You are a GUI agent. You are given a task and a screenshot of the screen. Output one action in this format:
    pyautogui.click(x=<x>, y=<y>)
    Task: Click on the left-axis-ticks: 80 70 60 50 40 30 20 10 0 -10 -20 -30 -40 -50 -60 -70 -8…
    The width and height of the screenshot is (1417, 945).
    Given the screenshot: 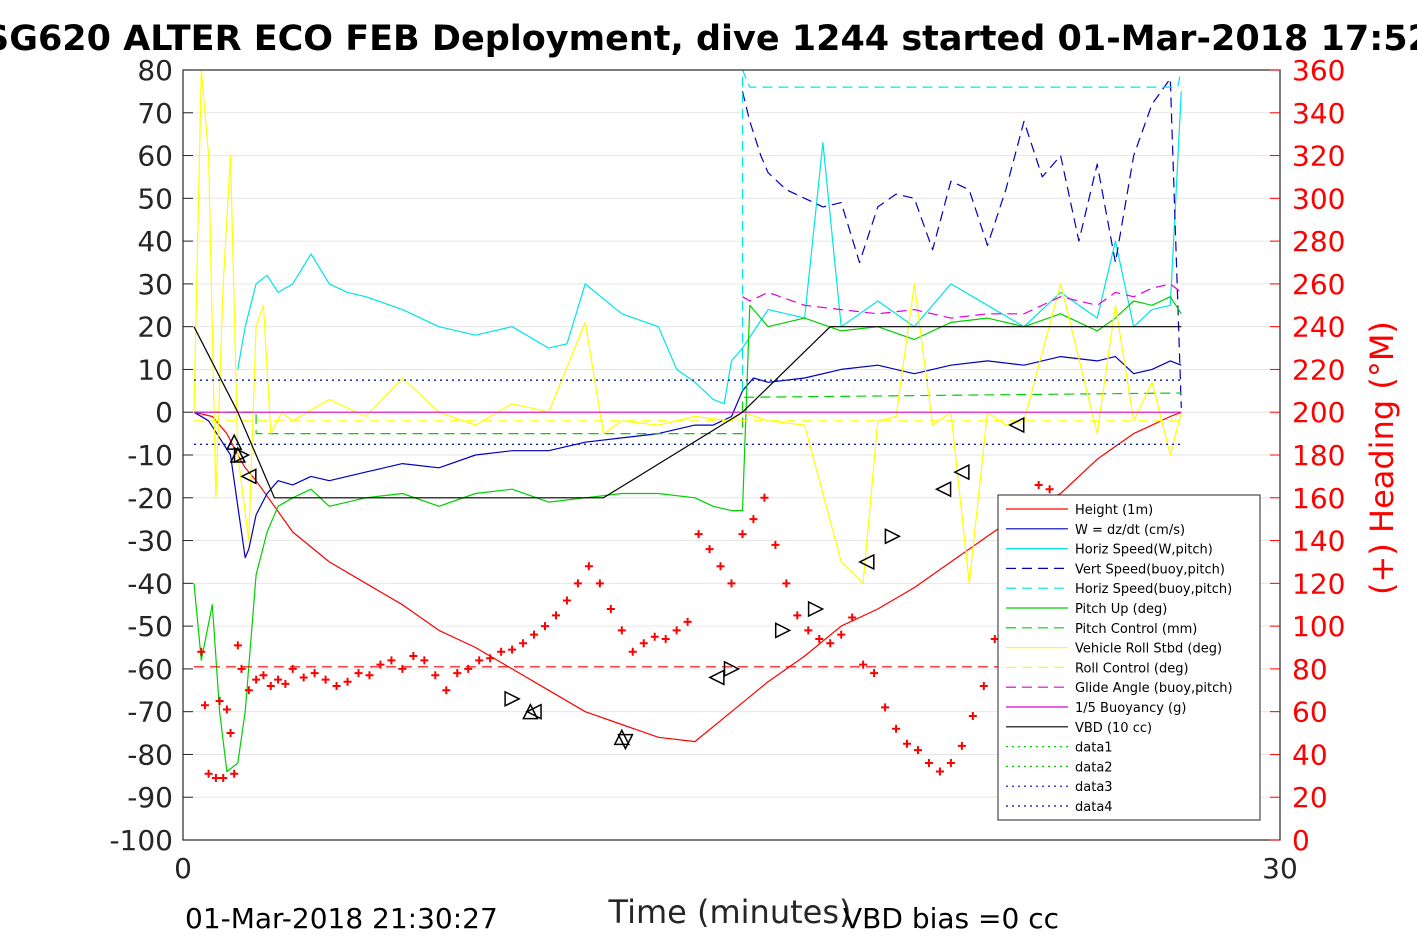 What is the action you would take?
    pyautogui.click(x=151, y=455)
    